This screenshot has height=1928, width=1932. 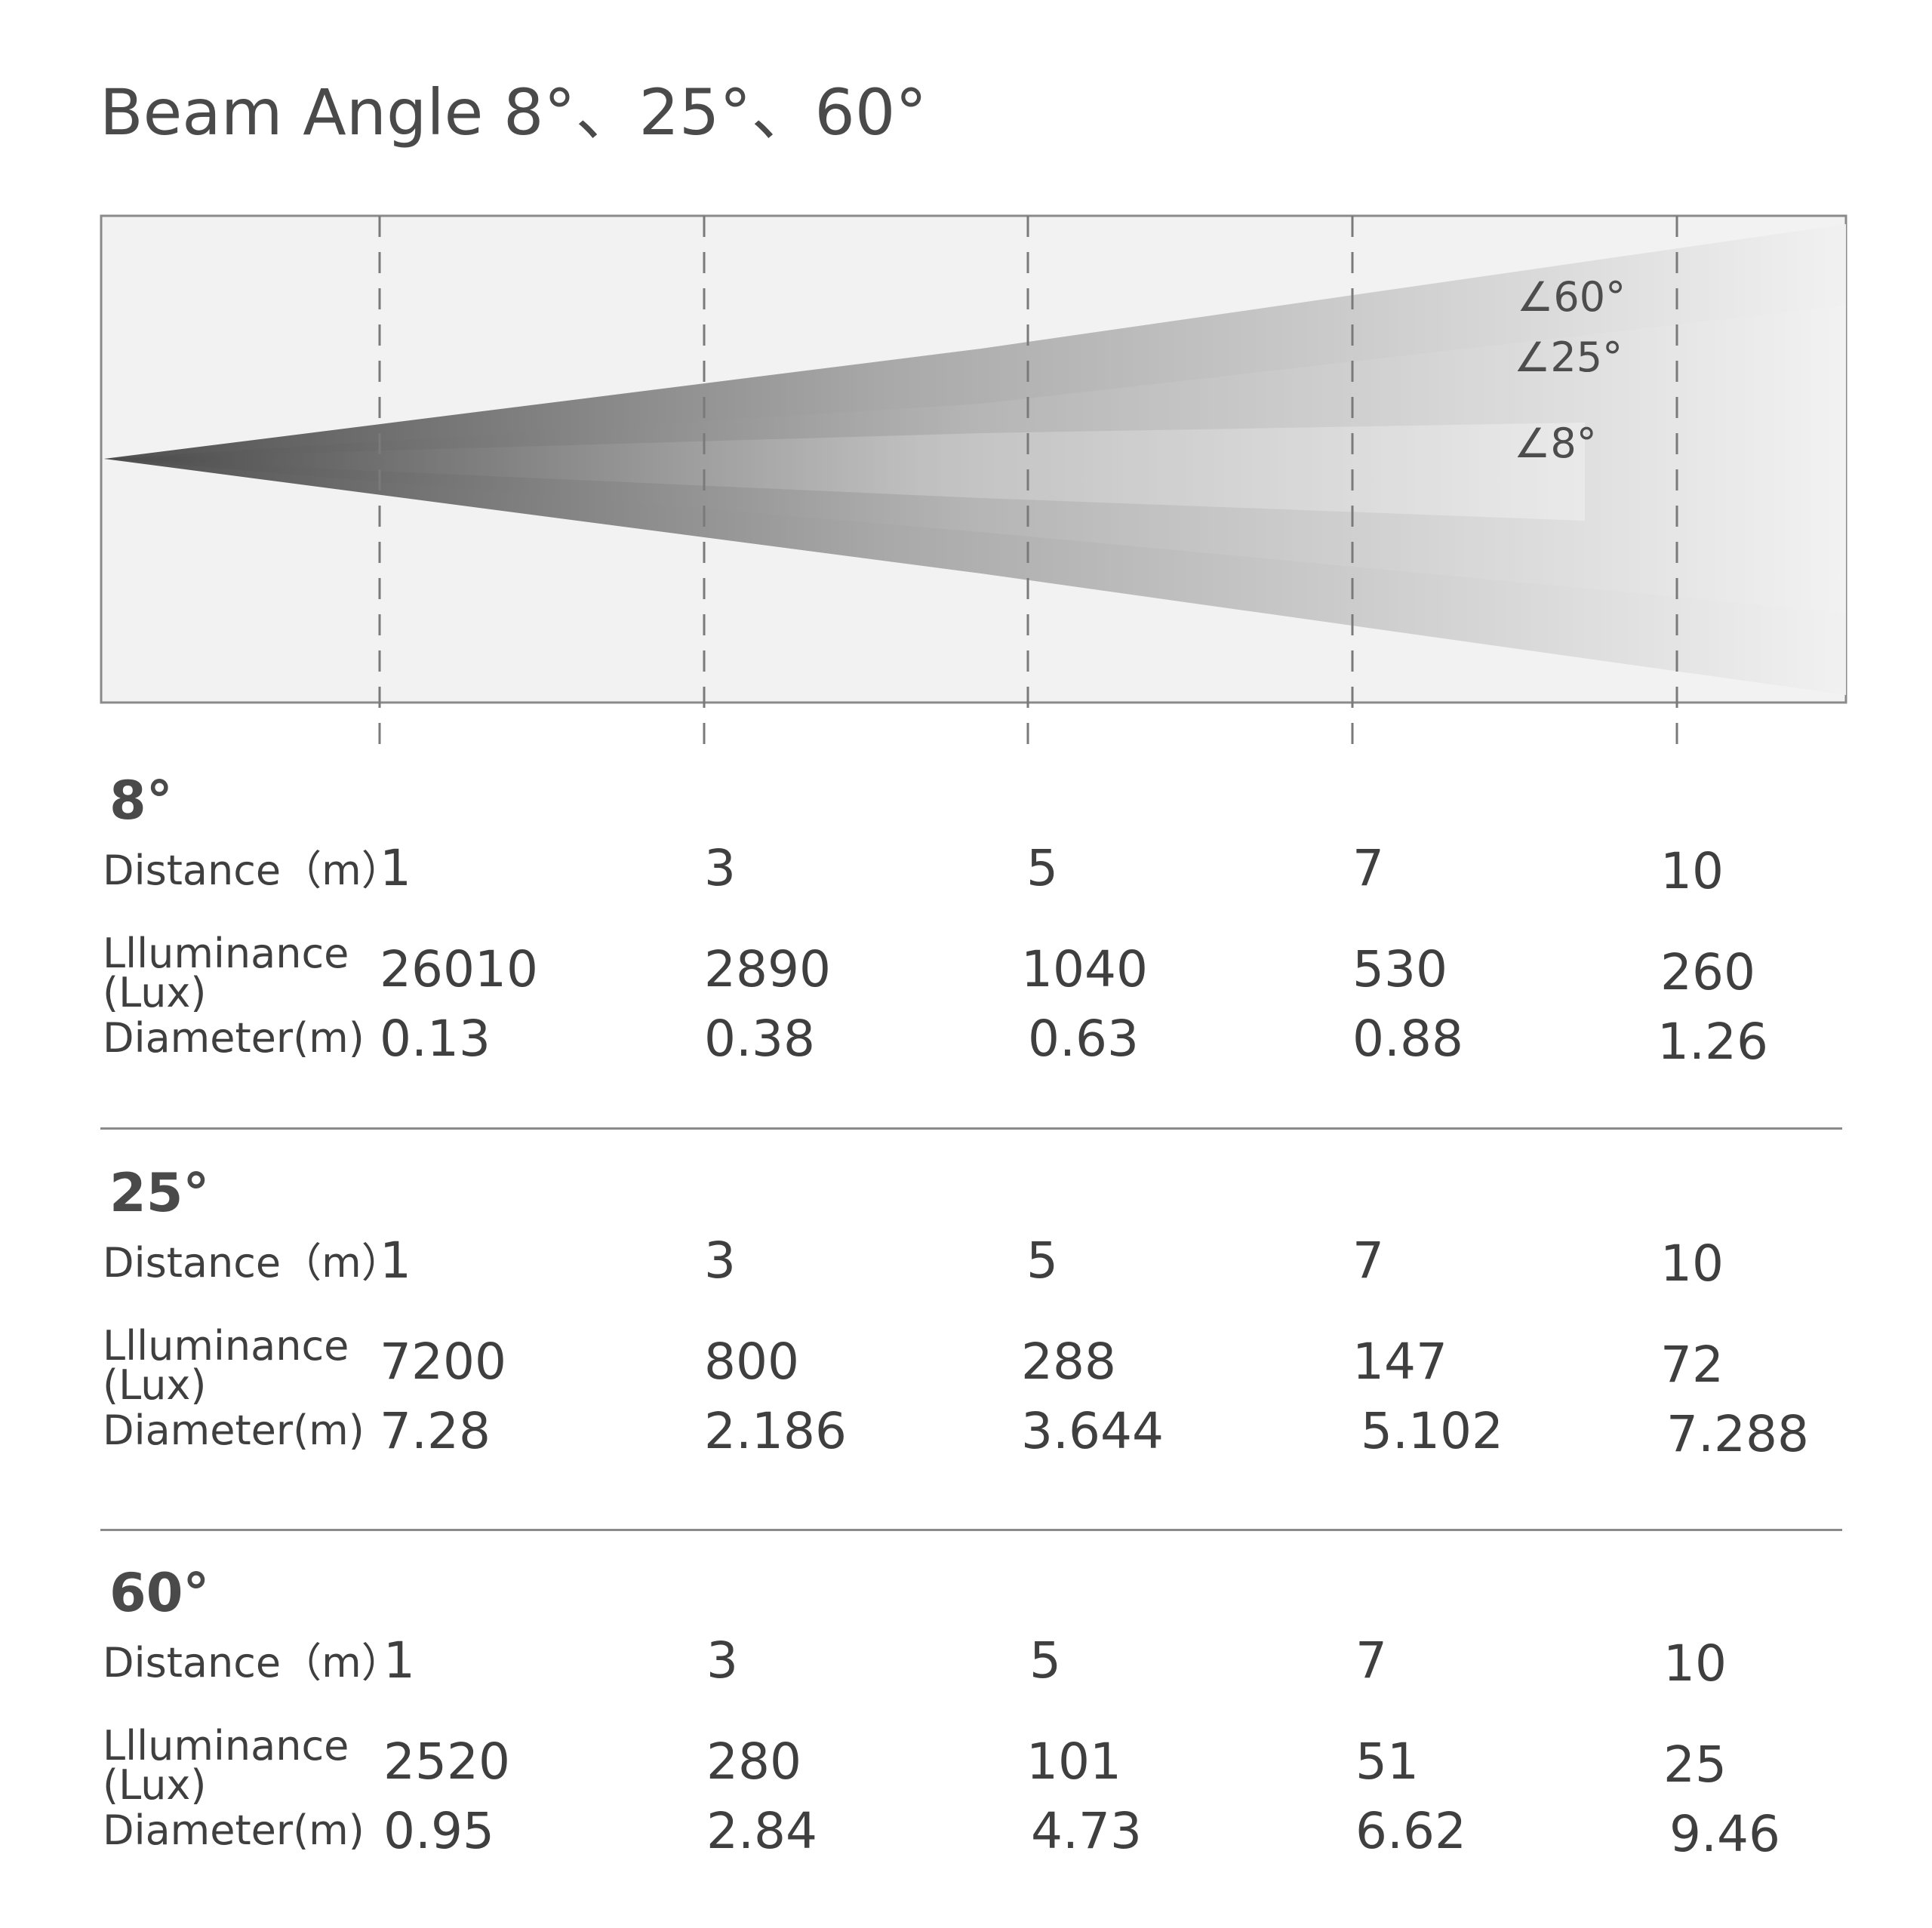 I want to click on illuminance-value: 101, so click(x=1073, y=1762).